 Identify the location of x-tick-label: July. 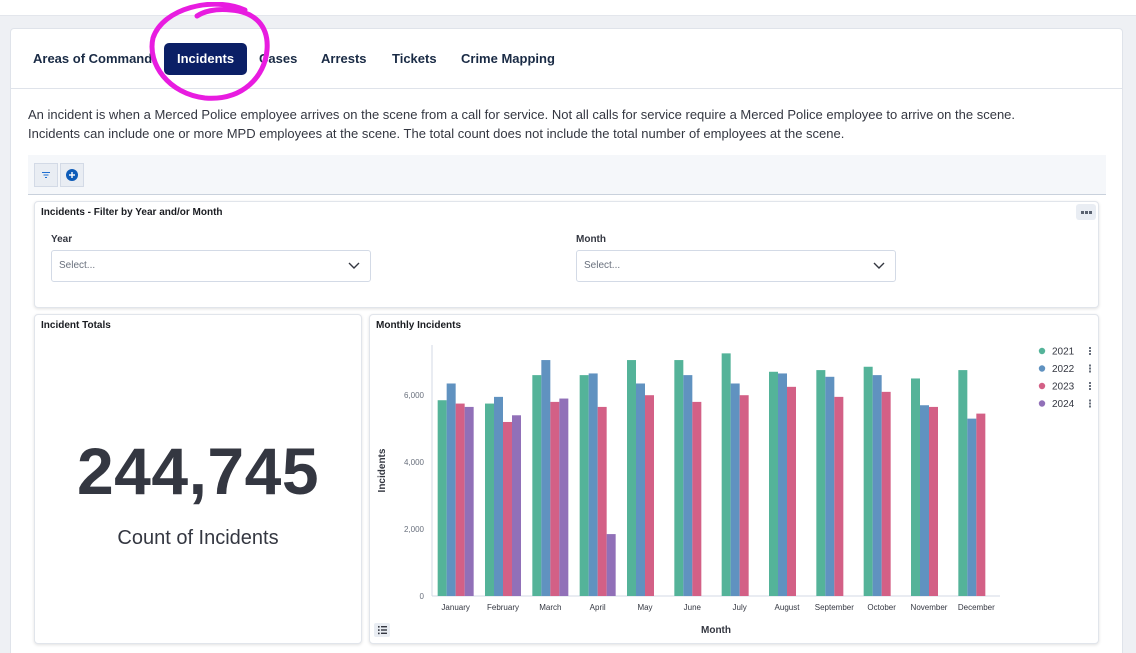
(740, 607).